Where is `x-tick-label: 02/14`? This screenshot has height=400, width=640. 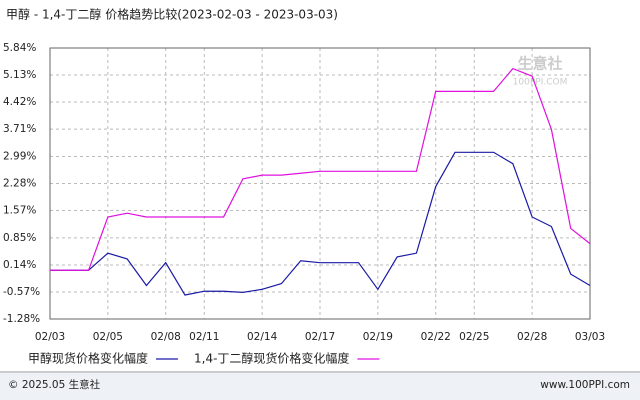 x-tick-label: 02/14 is located at coordinates (262, 337).